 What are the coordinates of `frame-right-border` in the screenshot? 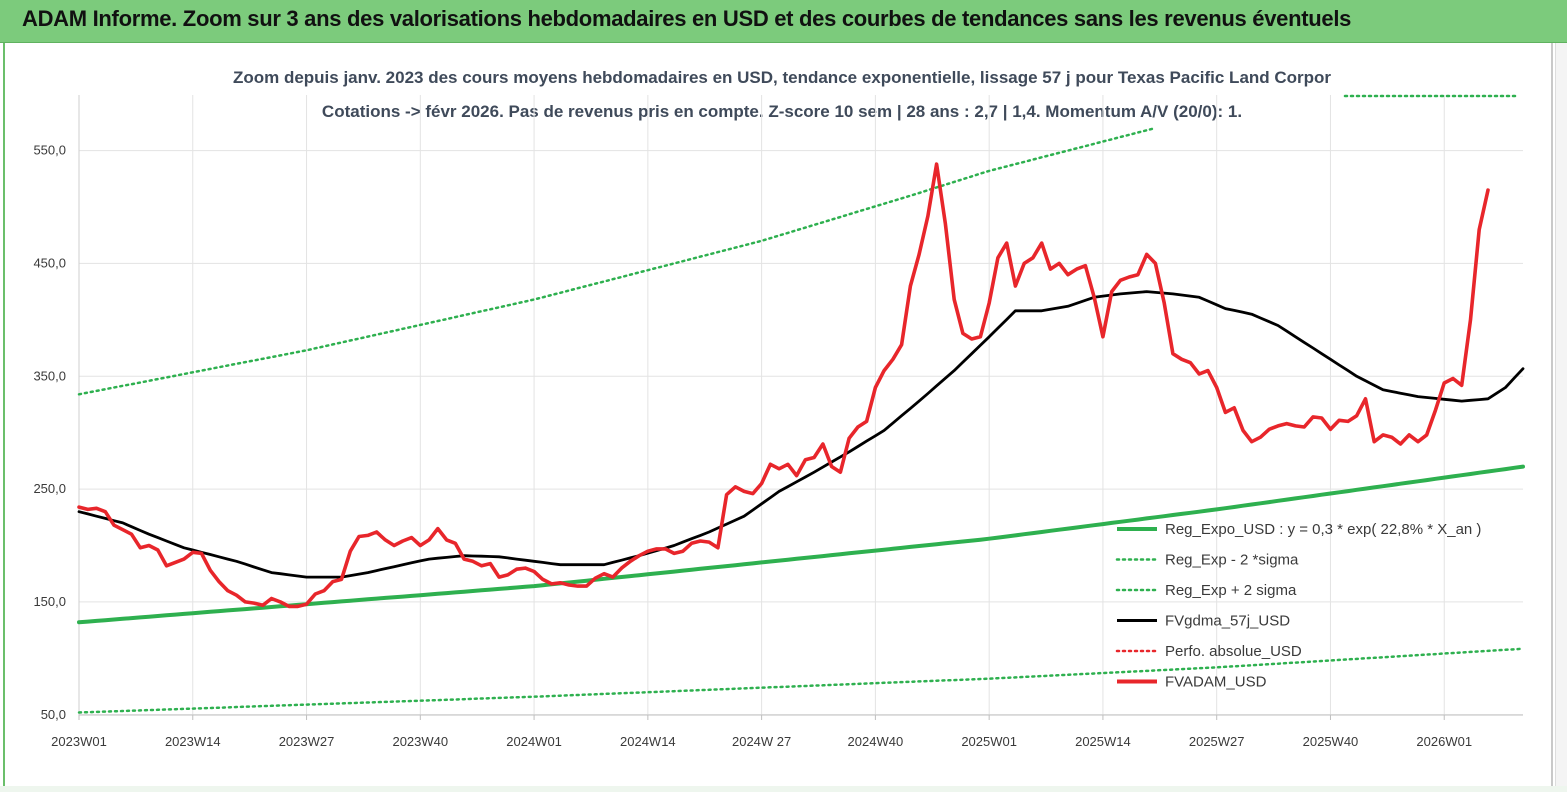 It's located at (1552, 415).